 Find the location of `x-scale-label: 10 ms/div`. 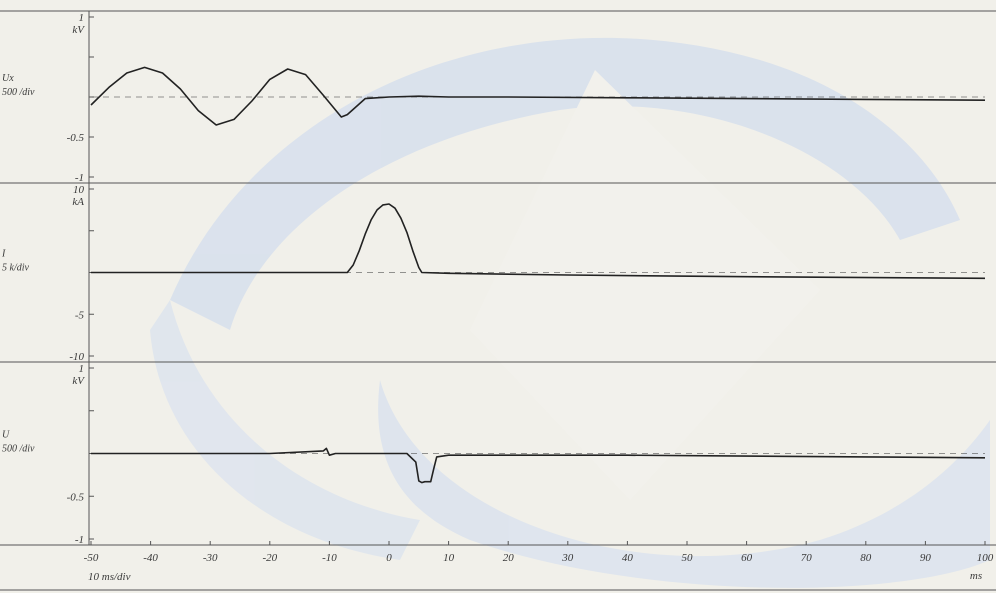

x-scale-label: 10 ms/div is located at coordinates (109, 577).